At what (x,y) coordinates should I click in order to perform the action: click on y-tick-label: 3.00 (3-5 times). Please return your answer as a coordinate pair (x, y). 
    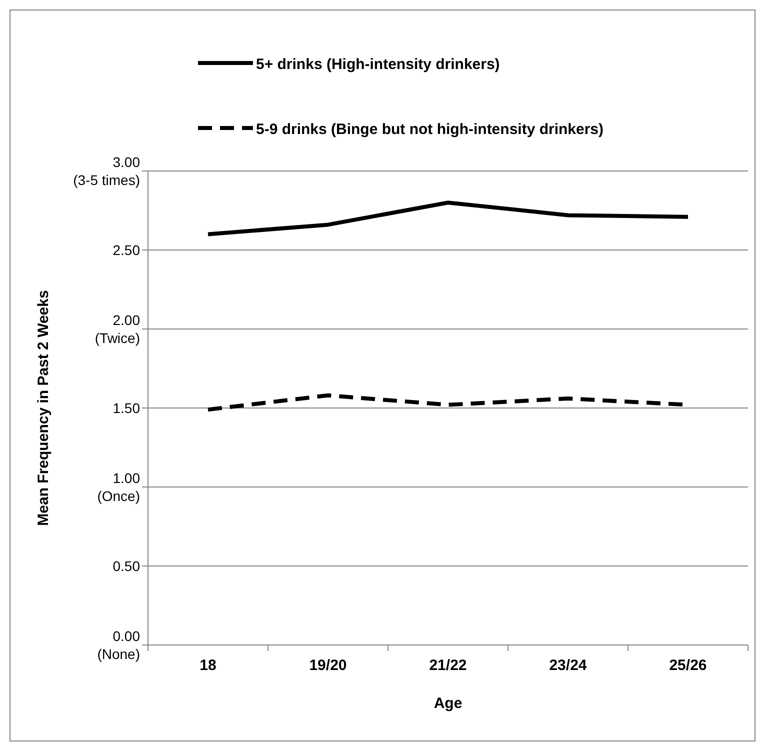
    Looking at the image, I should click on (106, 171).